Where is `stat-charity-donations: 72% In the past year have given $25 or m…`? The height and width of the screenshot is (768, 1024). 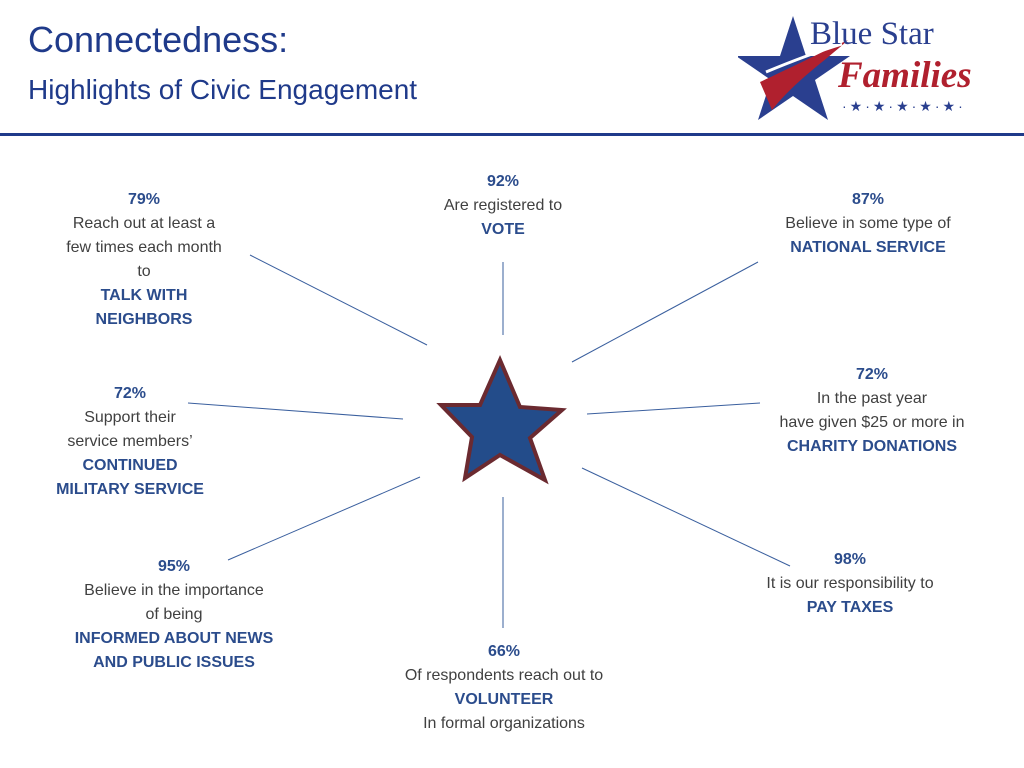 stat-charity-donations: 72% In the past year have given $25 or m… is located at coordinates (872, 411).